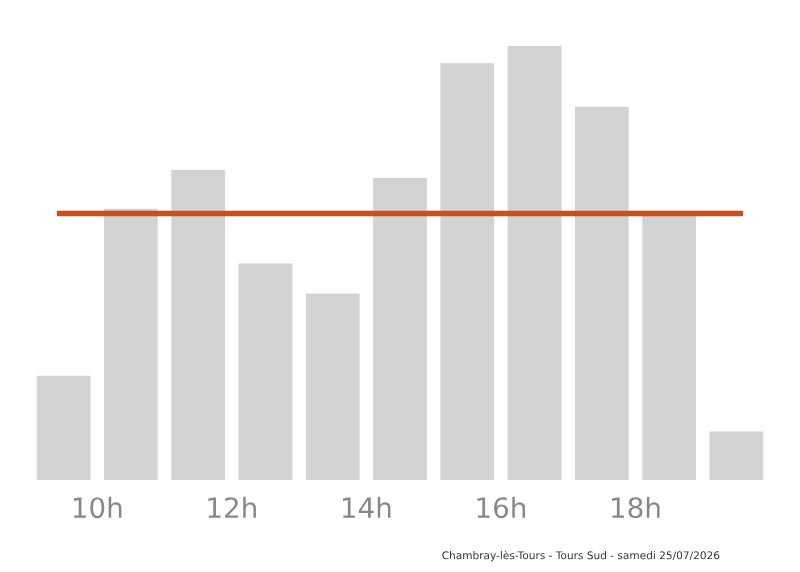 The image size is (800, 572). I want to click on x-tick-label: 14h, so click(366, 507).